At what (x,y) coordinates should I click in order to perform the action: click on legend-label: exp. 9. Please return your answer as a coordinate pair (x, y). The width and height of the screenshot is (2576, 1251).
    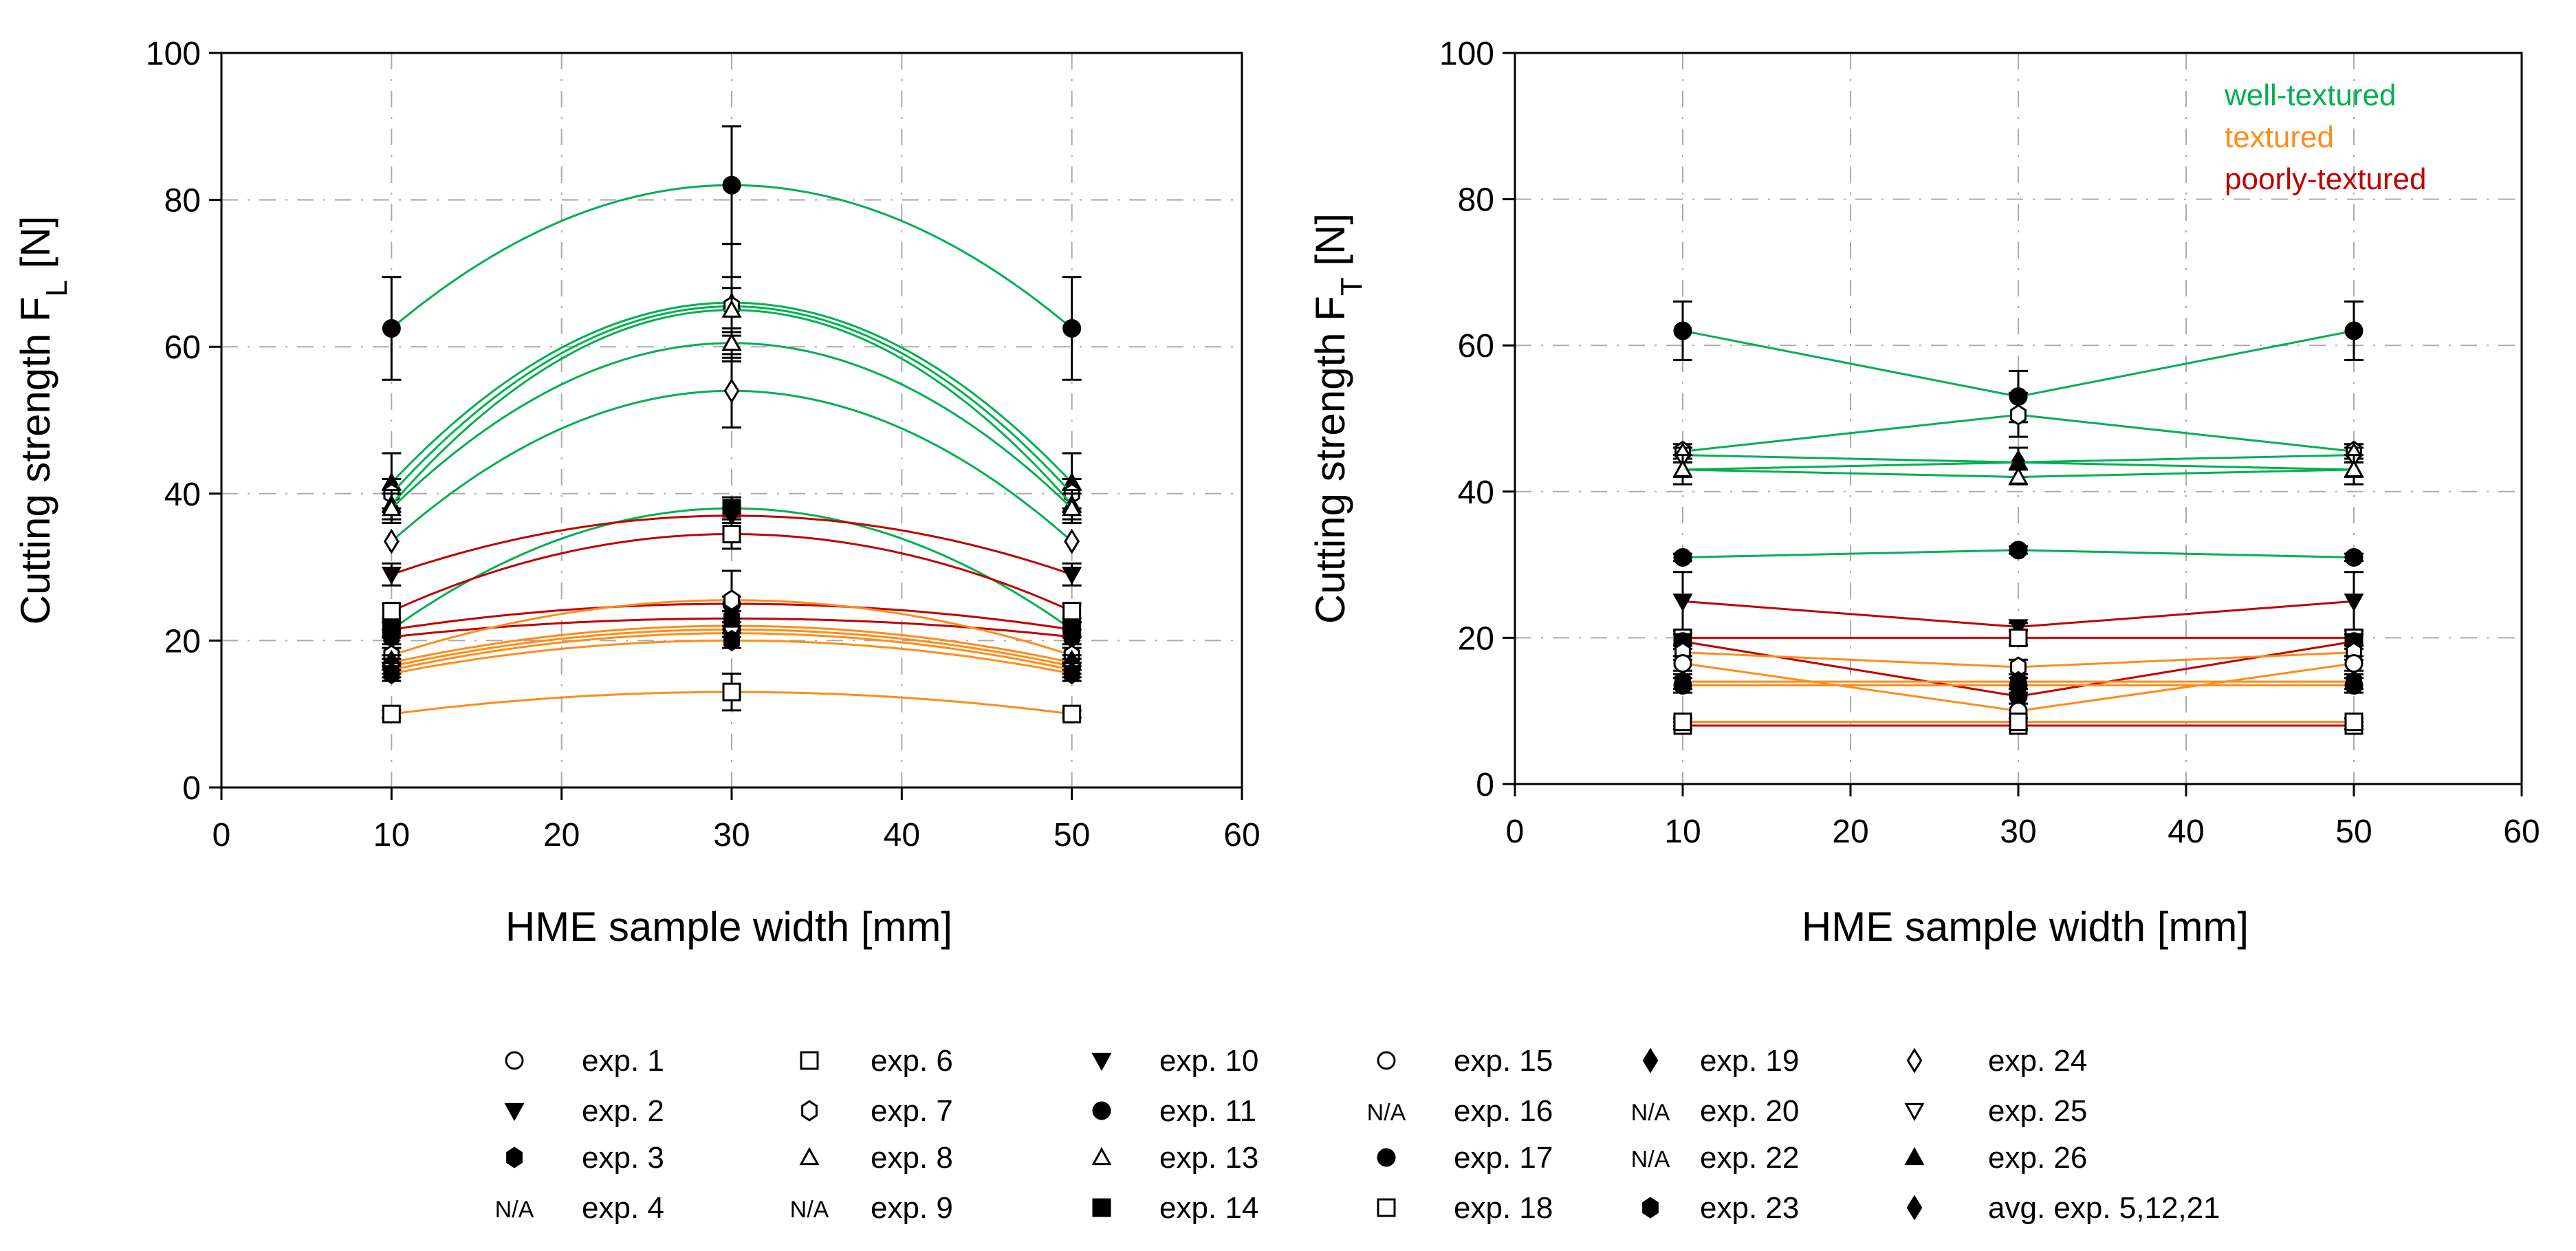
    Looking at the image, I should click on (912, 1208).